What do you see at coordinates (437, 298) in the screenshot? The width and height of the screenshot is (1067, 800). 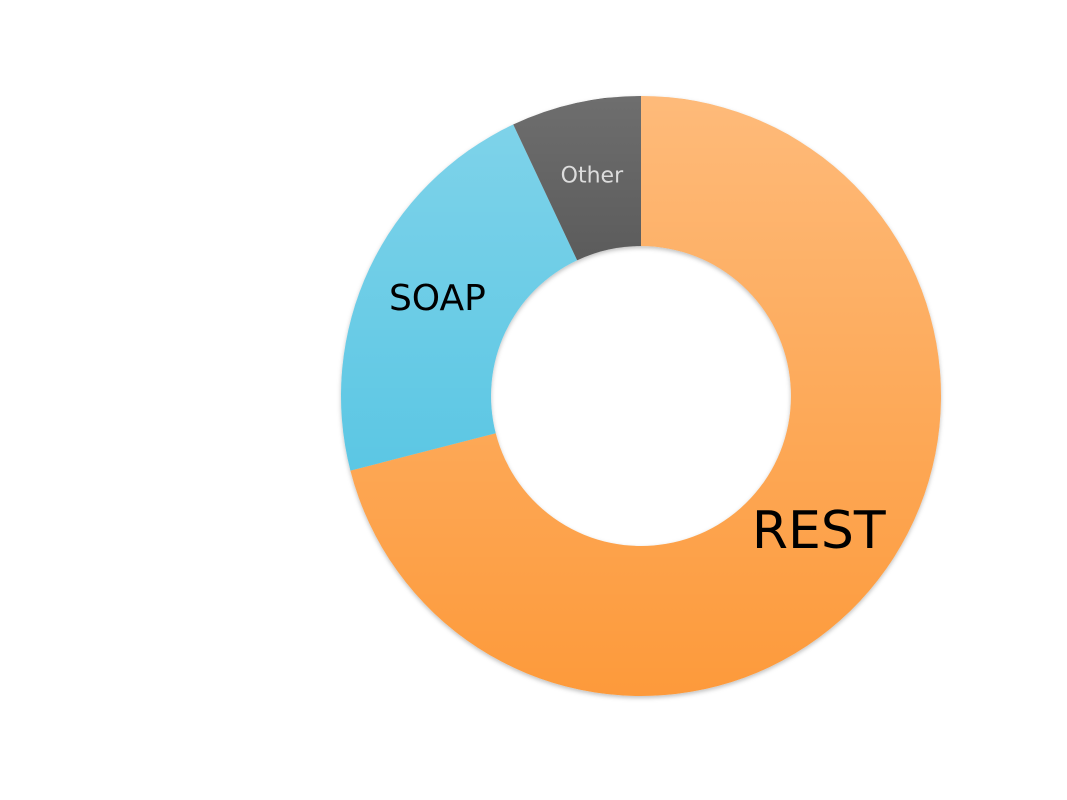 I see `slice-label: SOAP` at bounding box center [437, 298].